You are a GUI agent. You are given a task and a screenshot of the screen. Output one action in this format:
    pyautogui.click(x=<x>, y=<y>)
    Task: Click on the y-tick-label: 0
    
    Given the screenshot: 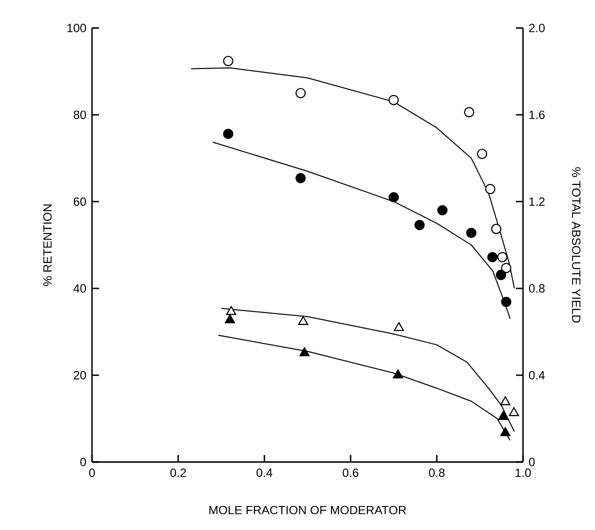 What is the action you would take?
    pyautogui.click(x=83, y=462)
    